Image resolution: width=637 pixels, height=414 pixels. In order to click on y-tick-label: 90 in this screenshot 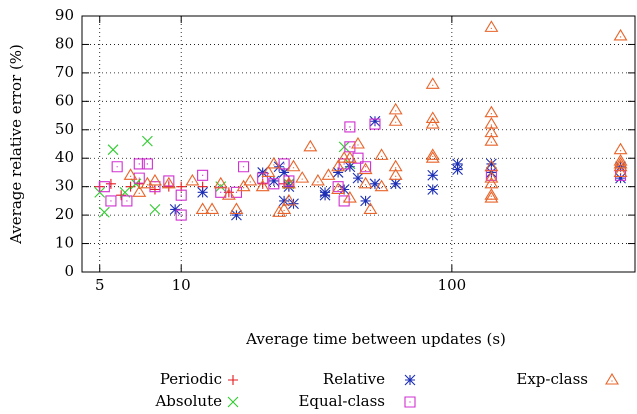, I will do `click(64, 15)`.